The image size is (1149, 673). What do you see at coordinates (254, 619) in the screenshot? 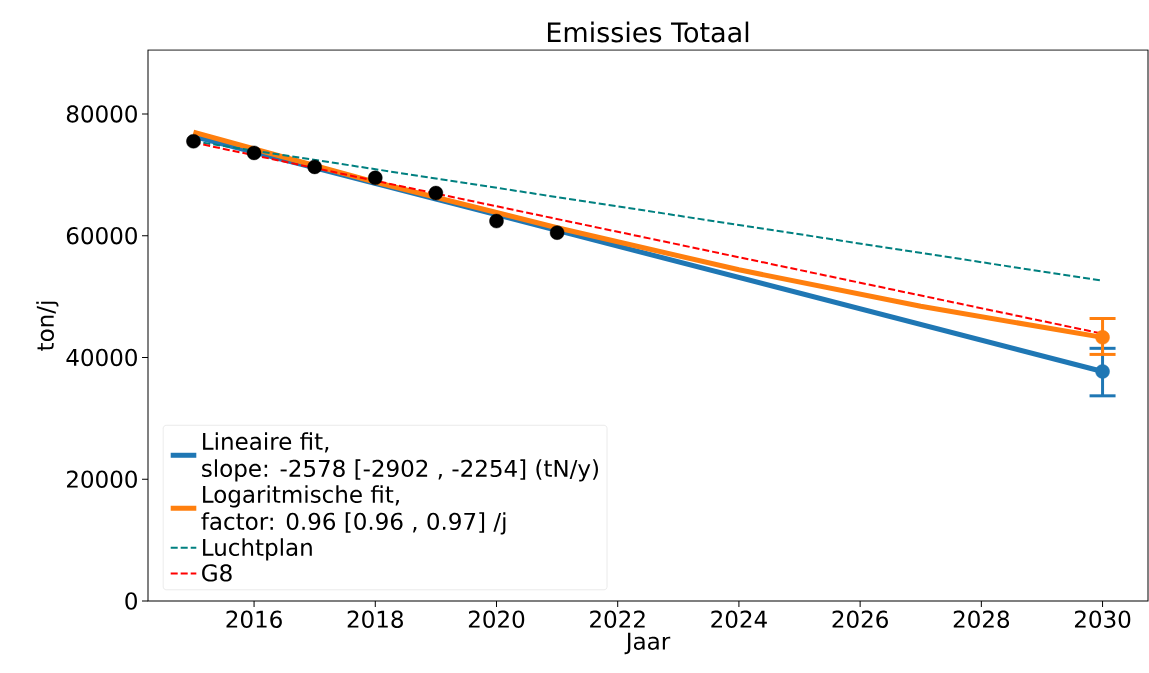
I see `x-tick-label: 2016` at bounding box center [254, 619].